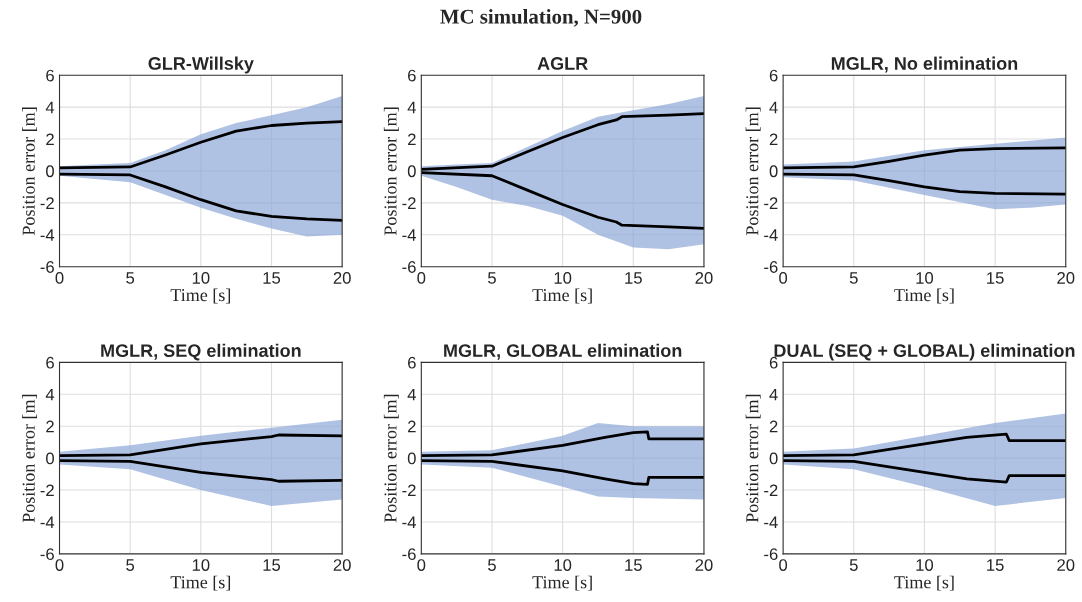  What do you see at coordinates (541, 18) in the screenshot?
I see `text: MC simulation, N=900` at bounding box center [541, 18].